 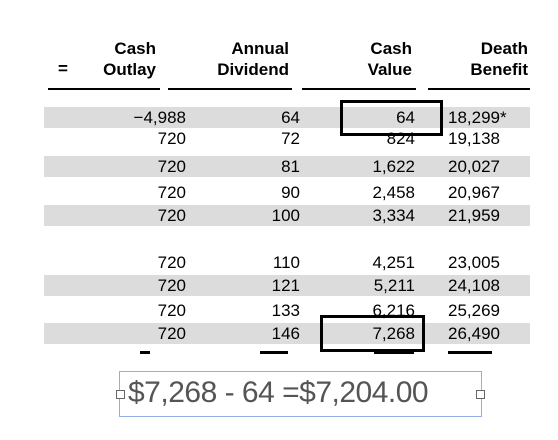 What do you see at coordinates (278, 392) in the screenshot?
I see `calculation-text: $7,268 - 64 =$7,204.00` at bounding box center [278, 392].